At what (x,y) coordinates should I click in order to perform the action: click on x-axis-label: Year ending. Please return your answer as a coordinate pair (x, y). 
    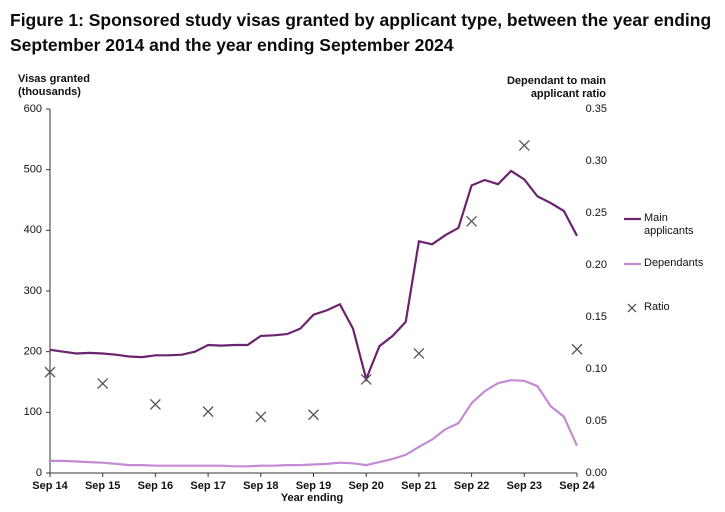
    Looking at the image, I should click on (312, 498).